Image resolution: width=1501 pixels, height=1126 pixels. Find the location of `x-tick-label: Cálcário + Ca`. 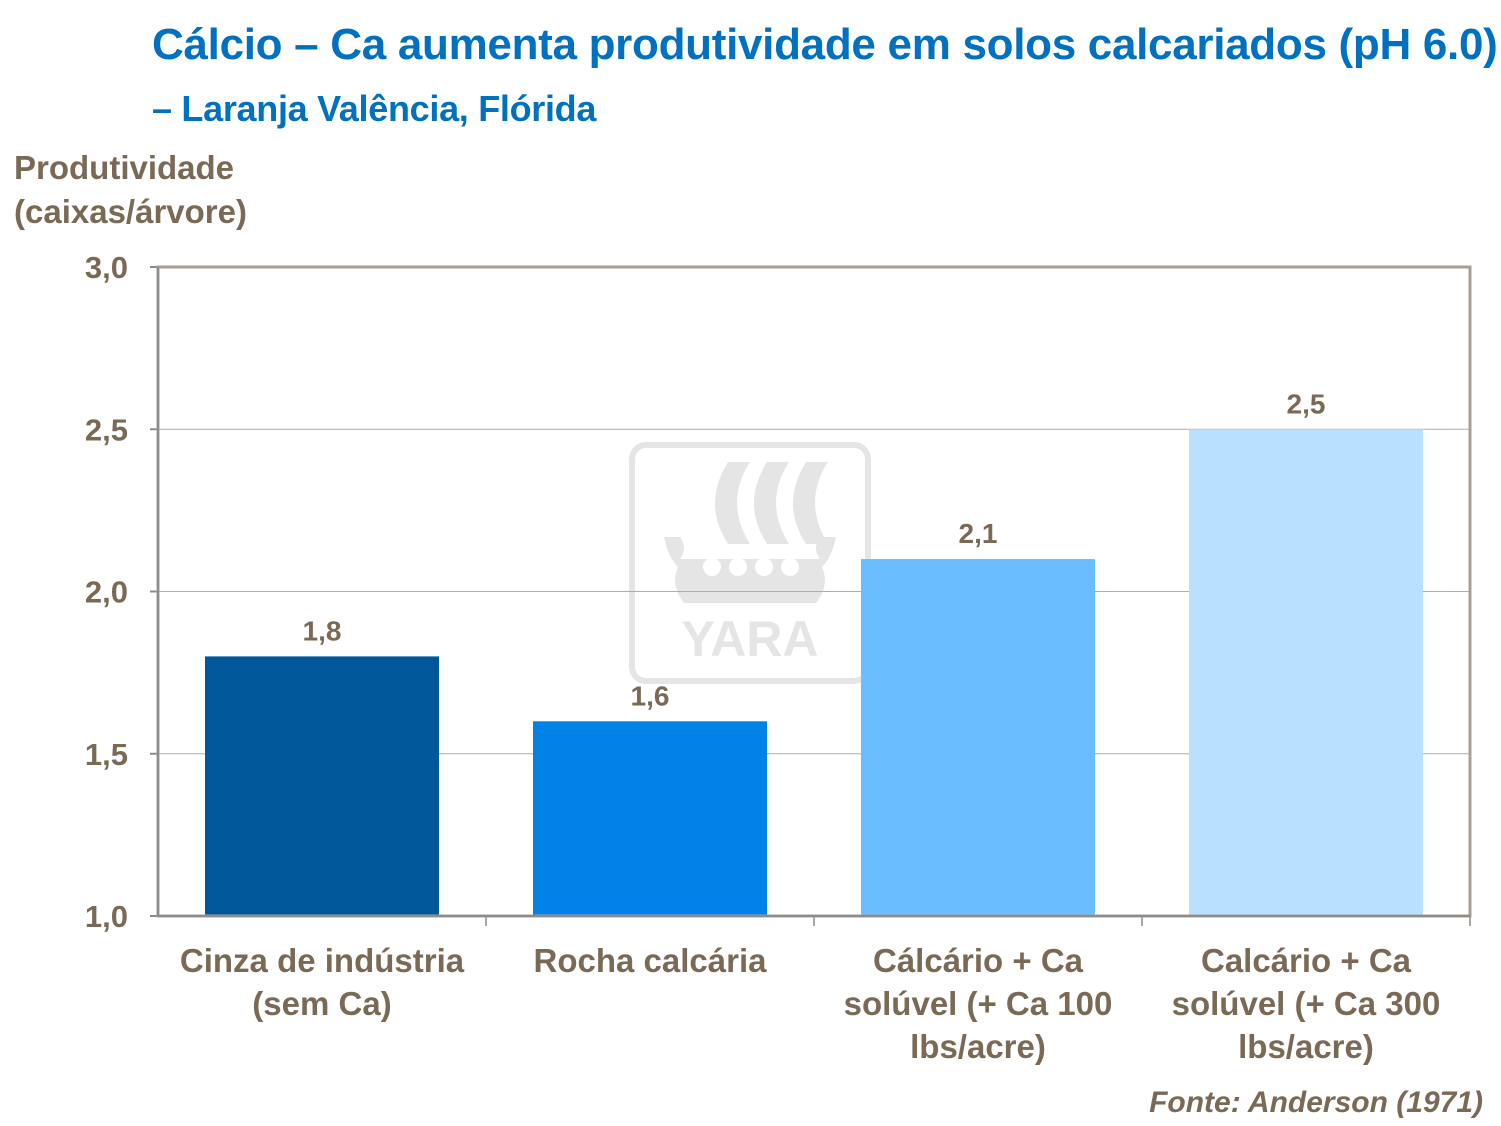

x-tick-label: Cálcário + Ca is located at coordinates (978, 960).